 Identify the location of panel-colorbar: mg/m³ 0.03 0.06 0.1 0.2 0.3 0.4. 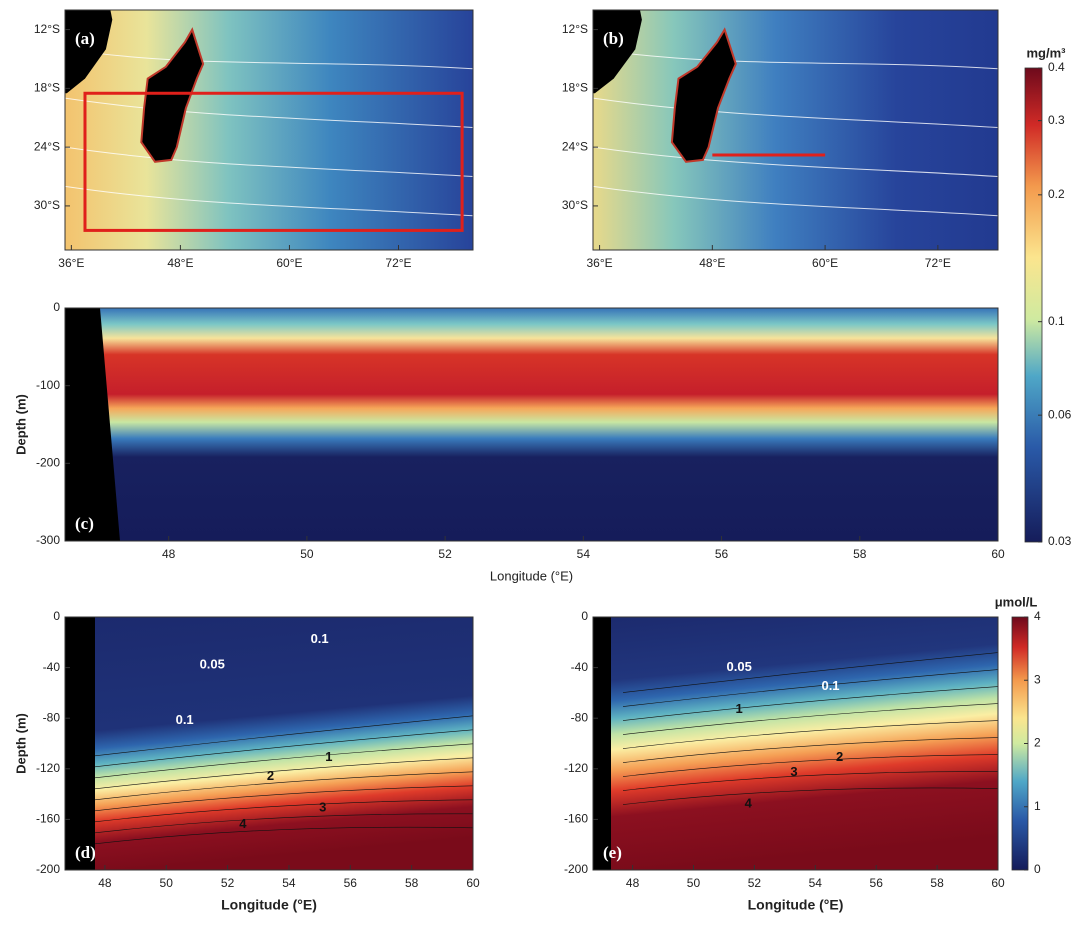
(1048, 296).